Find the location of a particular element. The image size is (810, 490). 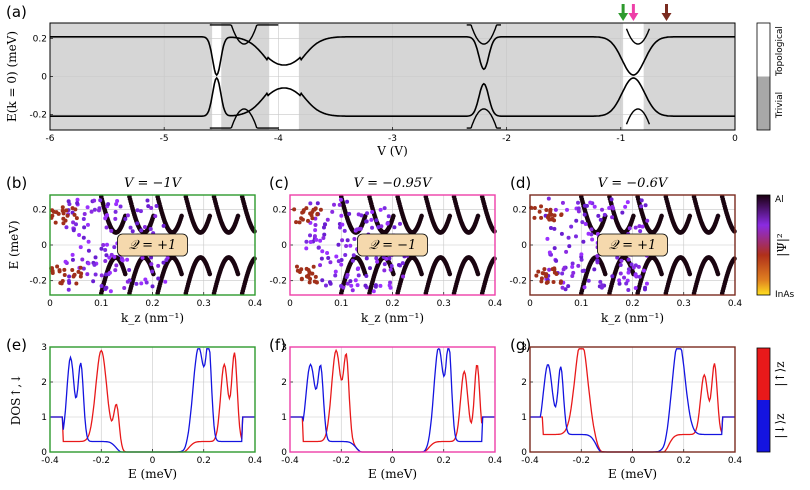

x-tick-label: -5 is located at coordinates (164, 139).